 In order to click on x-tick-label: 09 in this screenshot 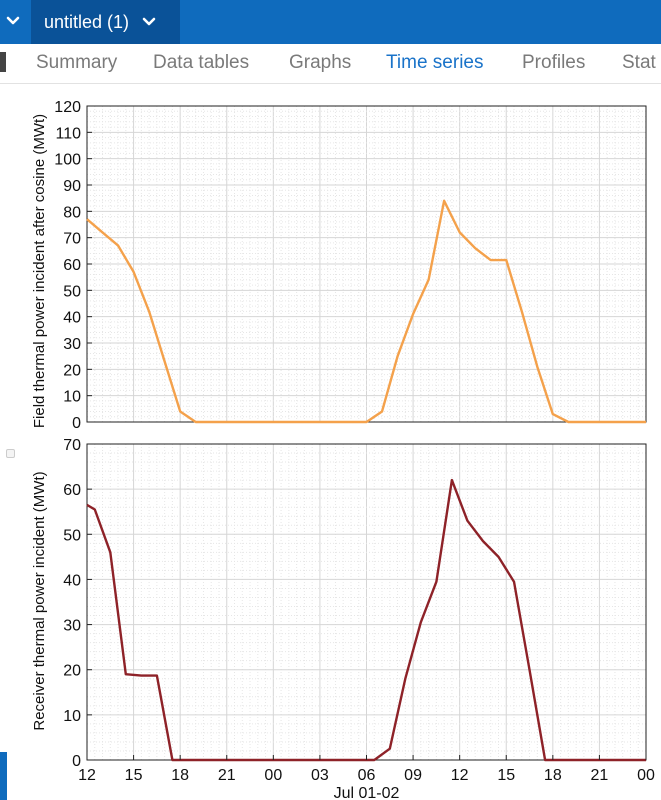, I will do `click(413, 775)`.